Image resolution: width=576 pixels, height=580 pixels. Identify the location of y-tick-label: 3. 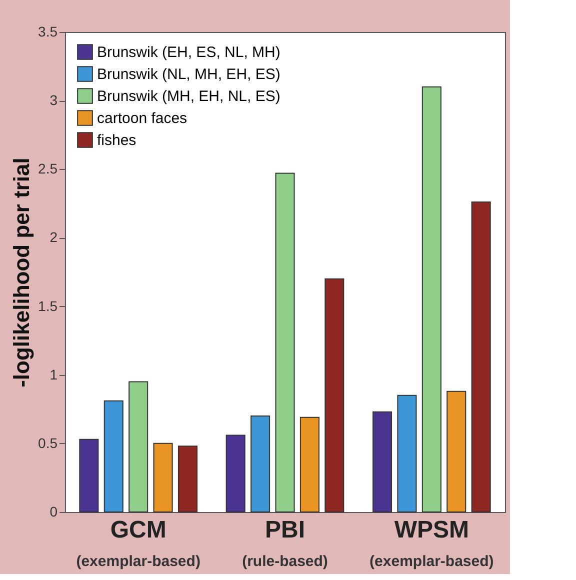
(54, 100).